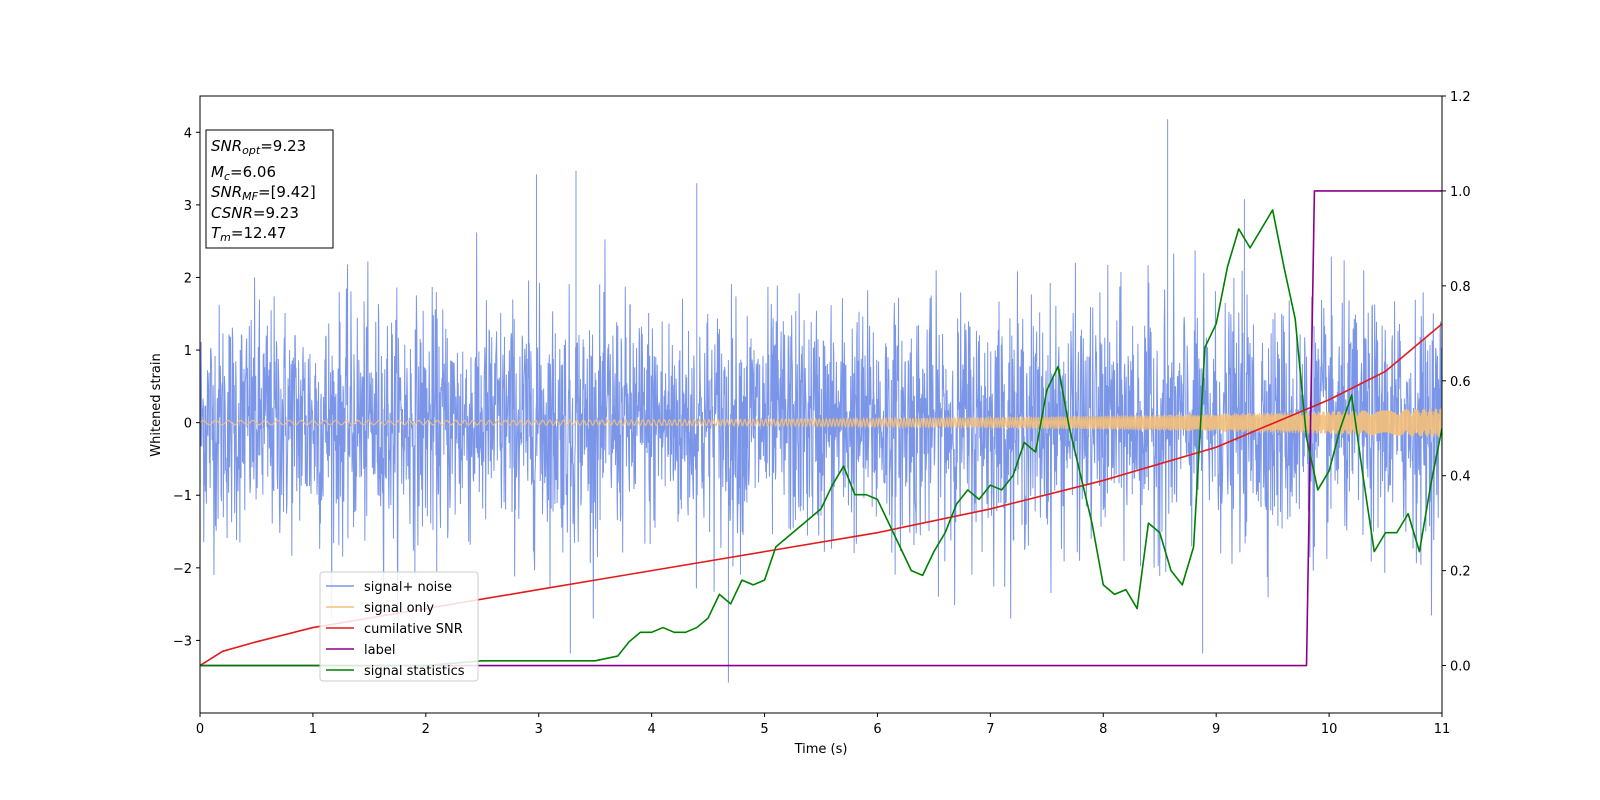  Describe the element at coordinates (821, 749) in the screenshot. I see `x-axis-title: Time (s)` at that location.